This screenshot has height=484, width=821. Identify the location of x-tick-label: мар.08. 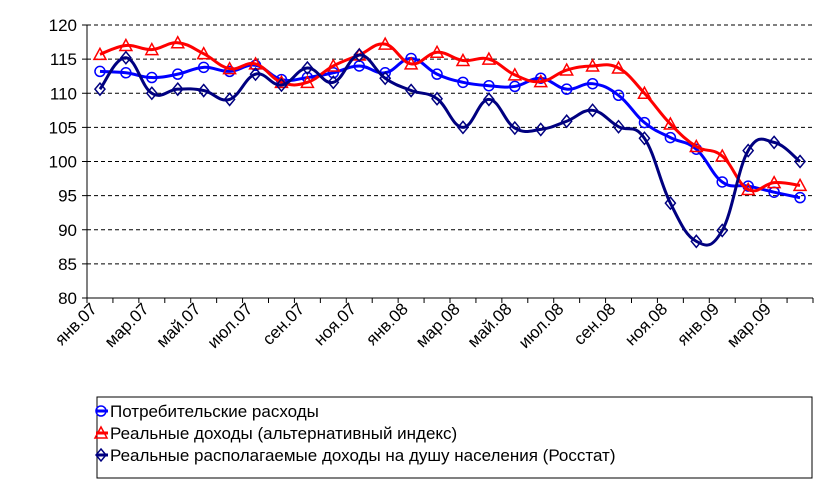
(438, 325).